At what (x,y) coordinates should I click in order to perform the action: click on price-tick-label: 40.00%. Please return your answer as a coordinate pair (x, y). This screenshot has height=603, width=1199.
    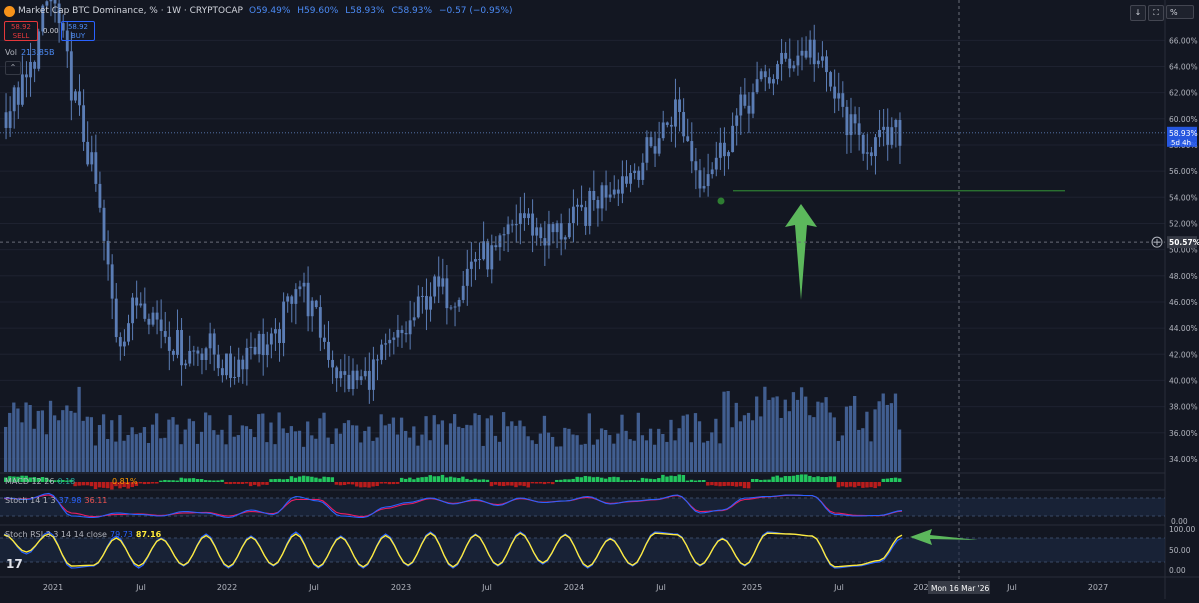
    Looking at the image, I should click on (1183, 380).